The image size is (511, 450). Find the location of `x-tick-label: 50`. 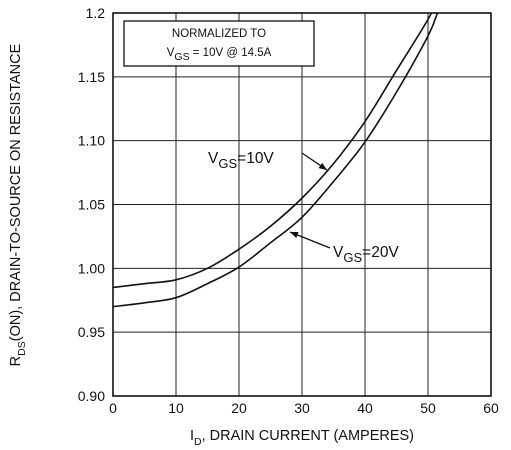

x-tick-label: 50 is located at coordinates (428, 408).